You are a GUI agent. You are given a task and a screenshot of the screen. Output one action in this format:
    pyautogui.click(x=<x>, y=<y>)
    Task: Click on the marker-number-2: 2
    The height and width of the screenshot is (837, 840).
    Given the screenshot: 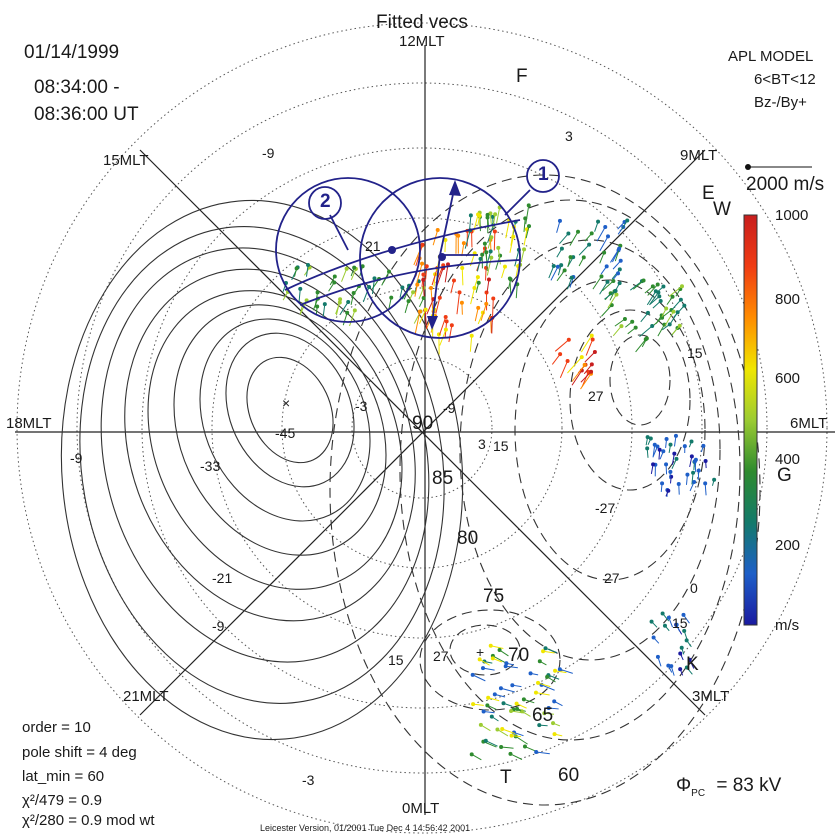 What is the action you would take?
    pyautogui.click(x=325, y=201)
    